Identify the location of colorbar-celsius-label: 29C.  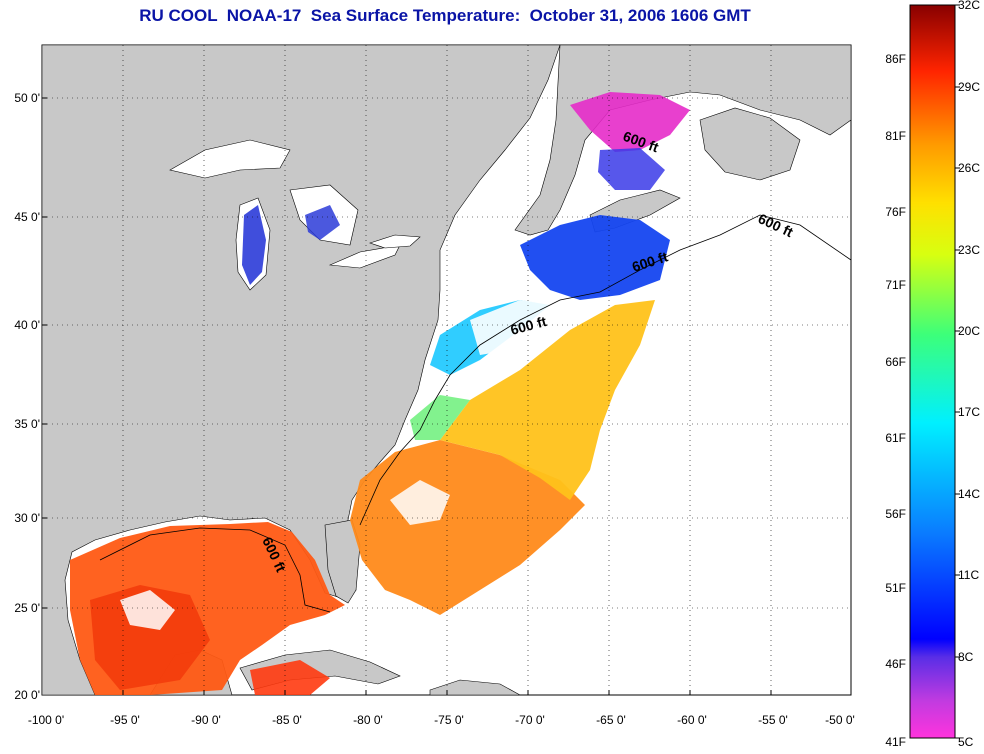
(969, 87).